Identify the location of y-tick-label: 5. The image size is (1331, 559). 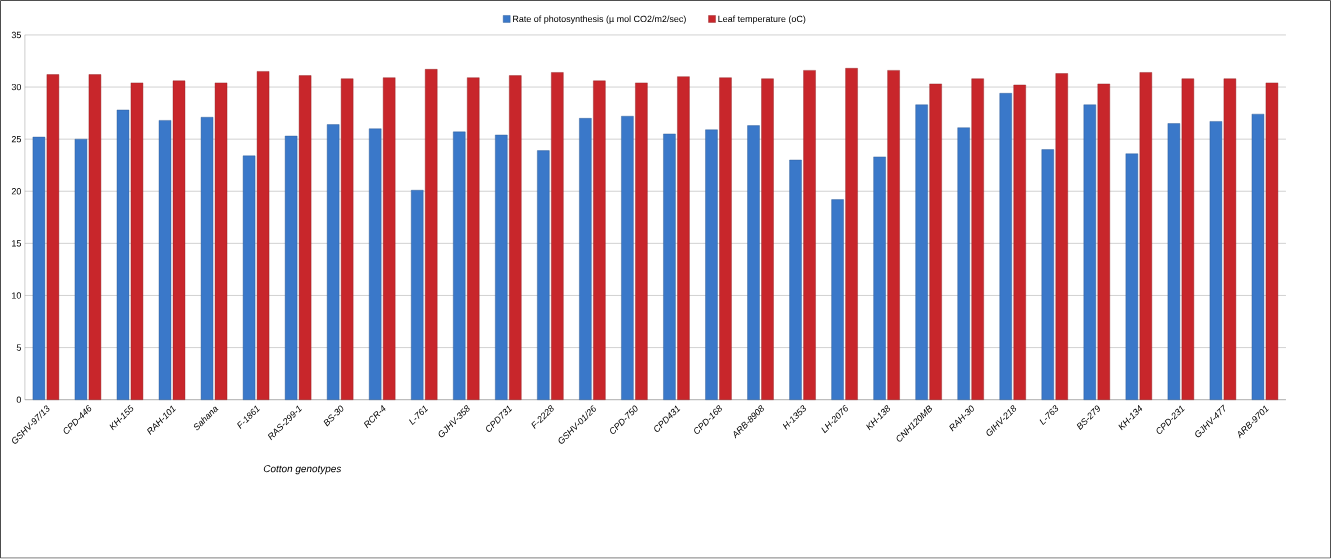
(18, 347).